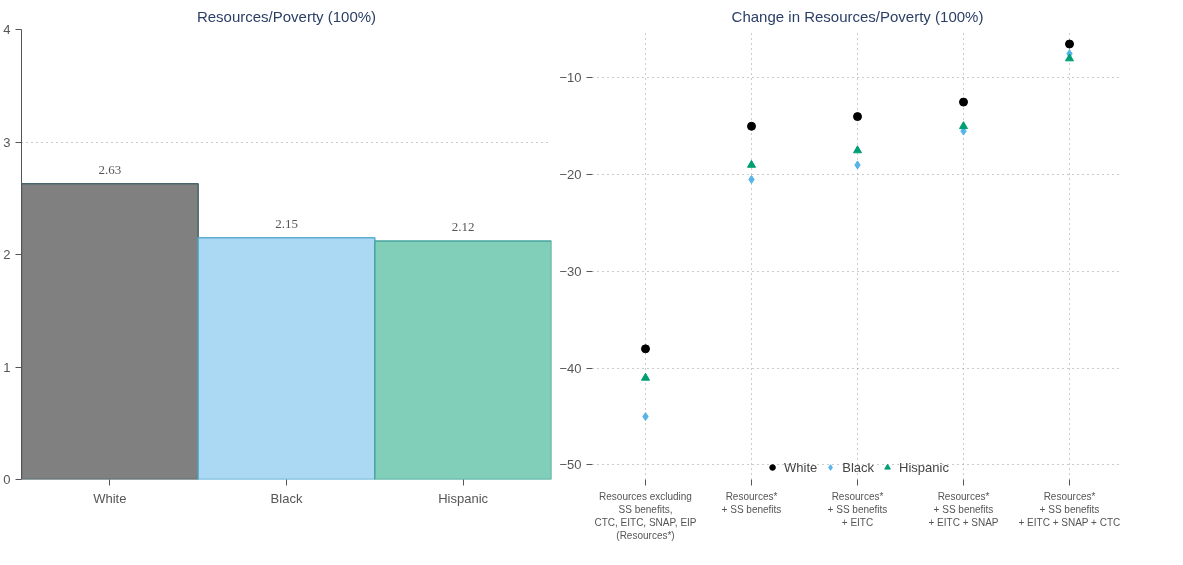 This screenshot has width=1183, height=565. I want to click on legend-label: Hispanic, so click(924, 467).